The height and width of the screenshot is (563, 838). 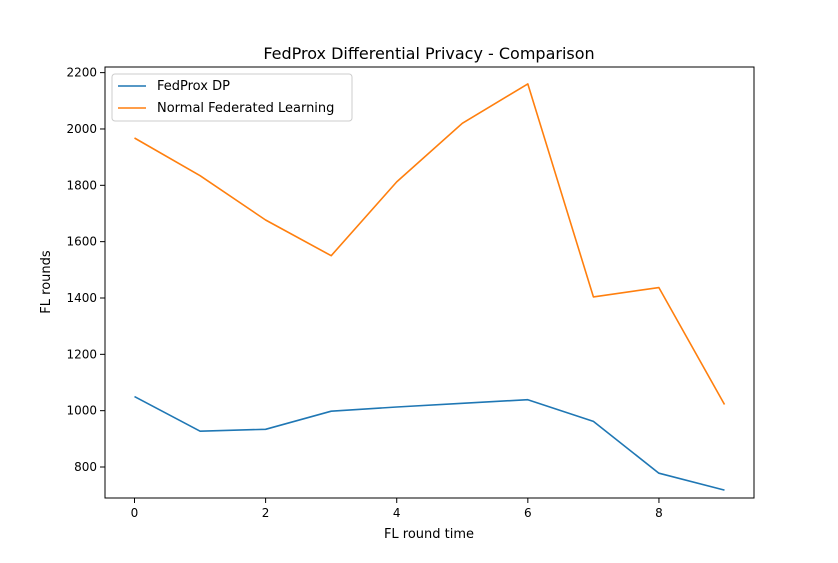 I want to click on y-tick-label: 800, so click(x=85, y=467).